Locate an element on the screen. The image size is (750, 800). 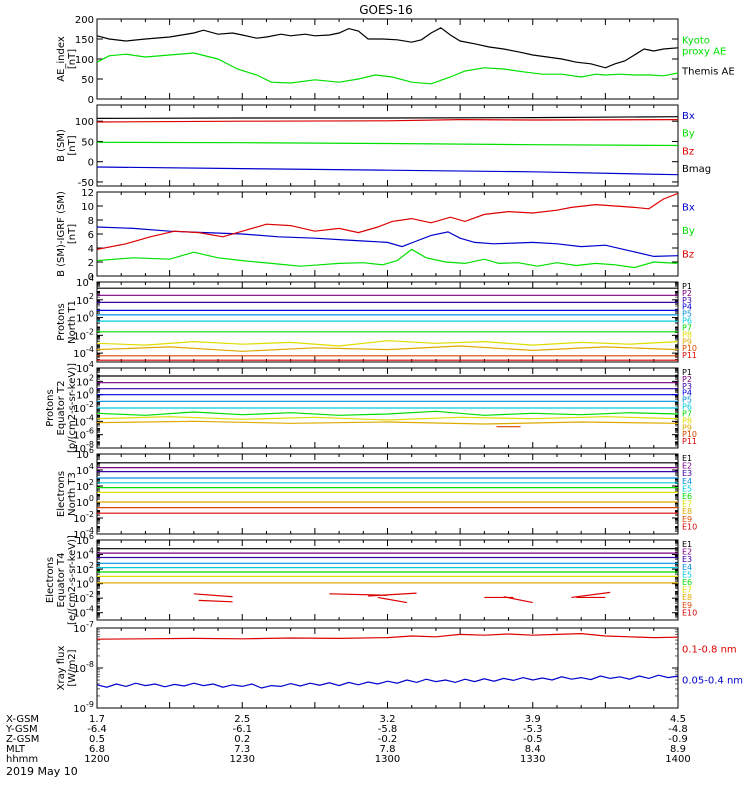
series-line-bmag is located at coordinates (387, 117).